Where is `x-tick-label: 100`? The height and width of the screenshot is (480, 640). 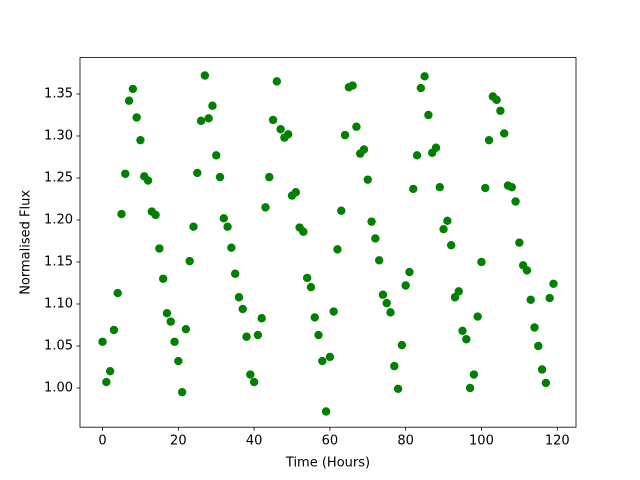
x-tick-label: 100 is located at coordinates (481, 441).